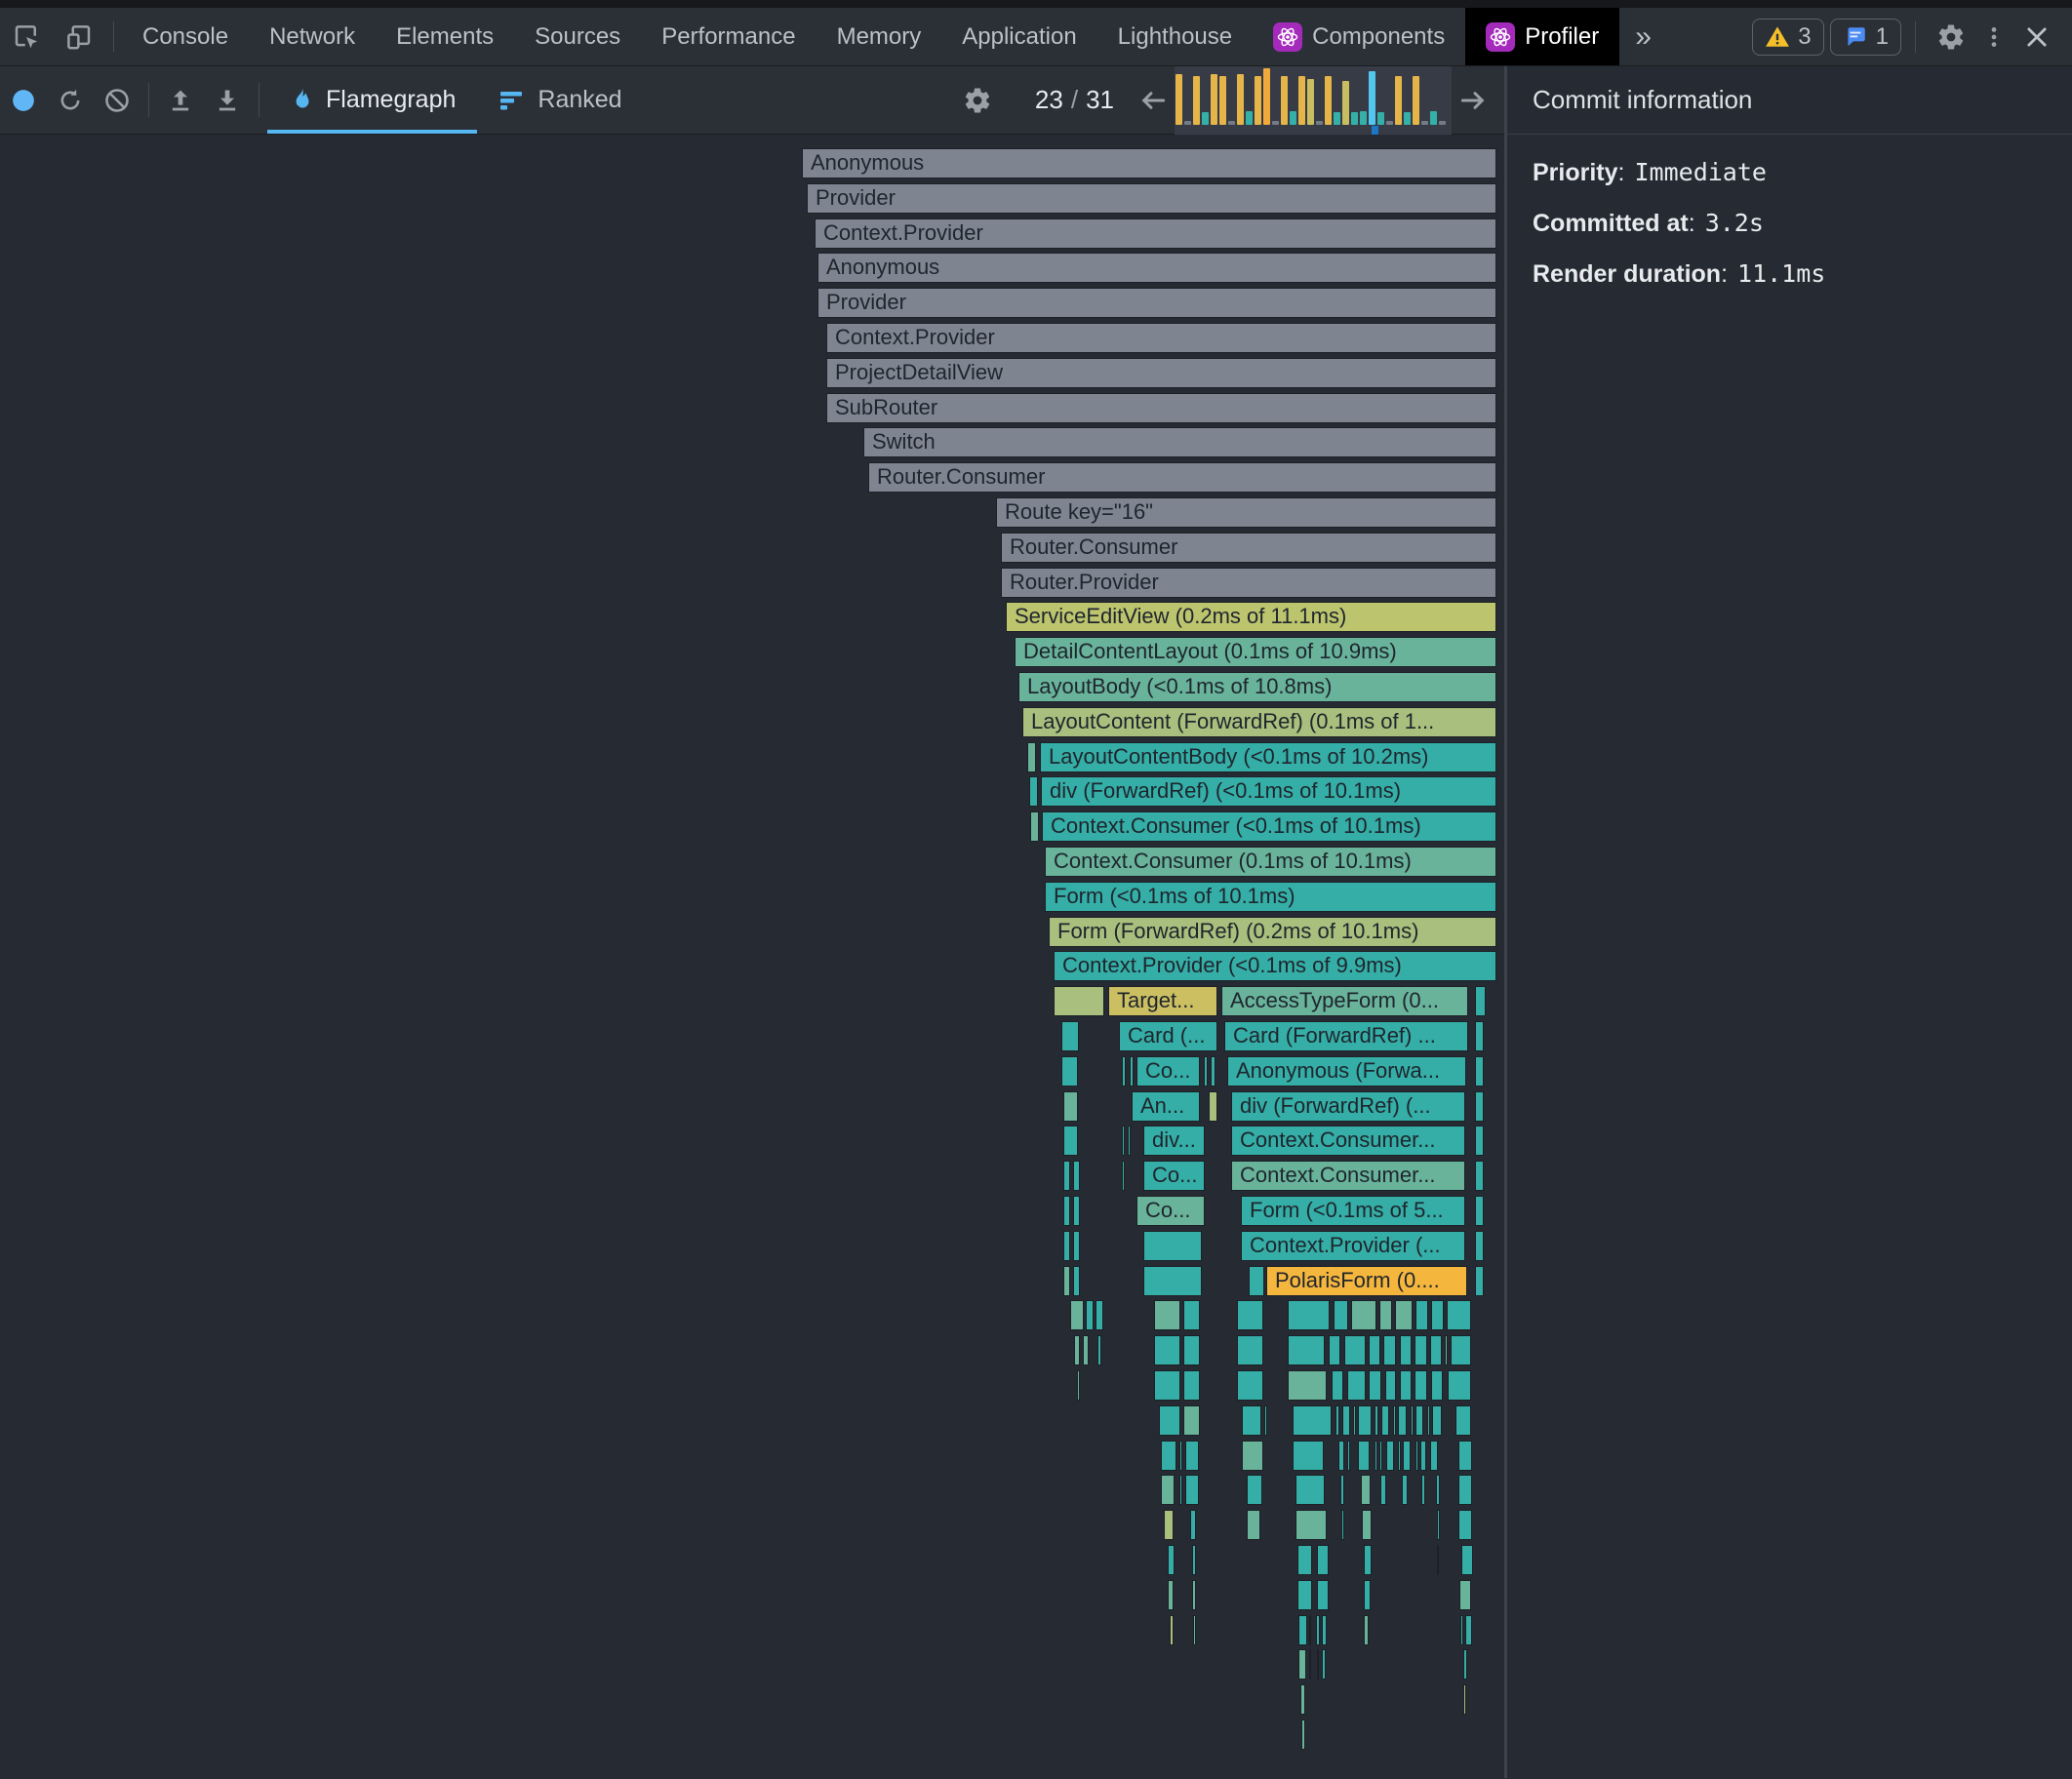 The height and width of the screenshot is (1779, 2072). Describe the element at coordinates (1179, 442) in the screenshot. I see `flame-node-switch: Switch` at that location.